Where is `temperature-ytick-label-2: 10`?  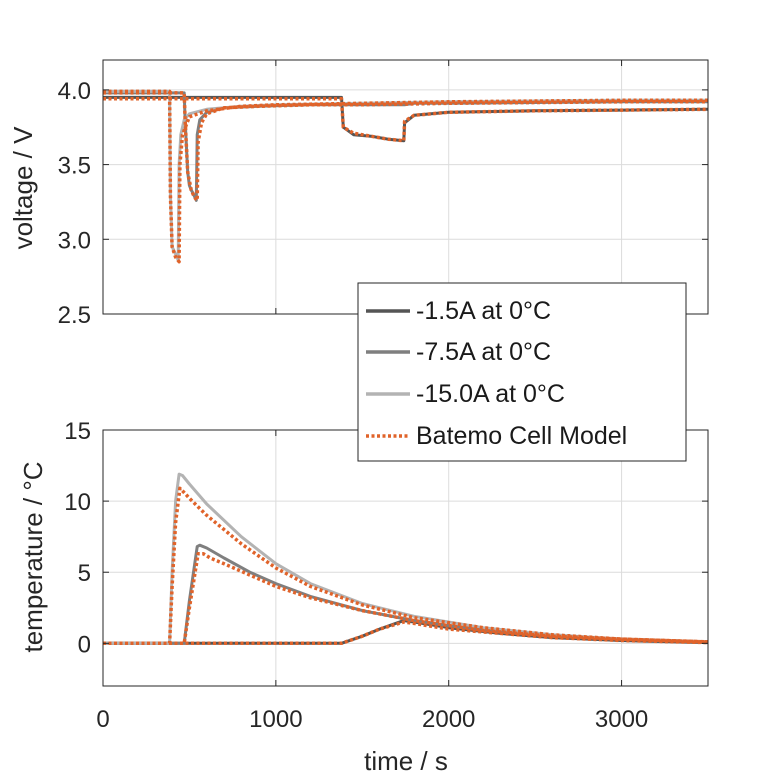 temperature-ytick-label-2: 10 is located at coordinates (77, 502).